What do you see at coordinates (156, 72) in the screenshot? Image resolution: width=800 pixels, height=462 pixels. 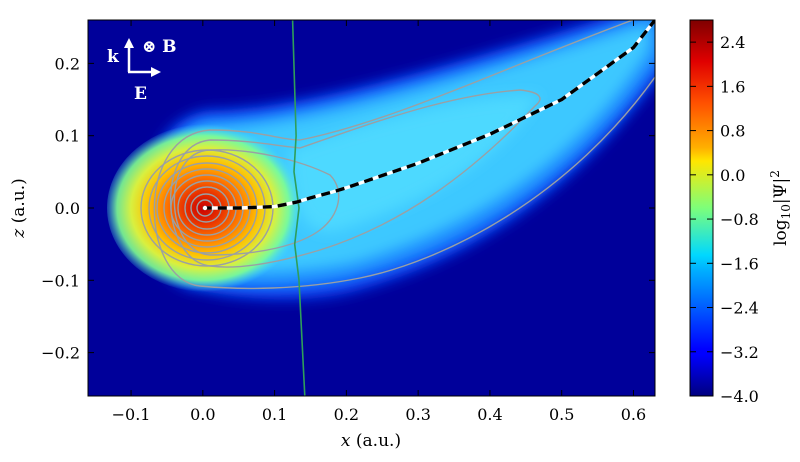 I see `e-arrow-head` at bounding box center [156, 72].